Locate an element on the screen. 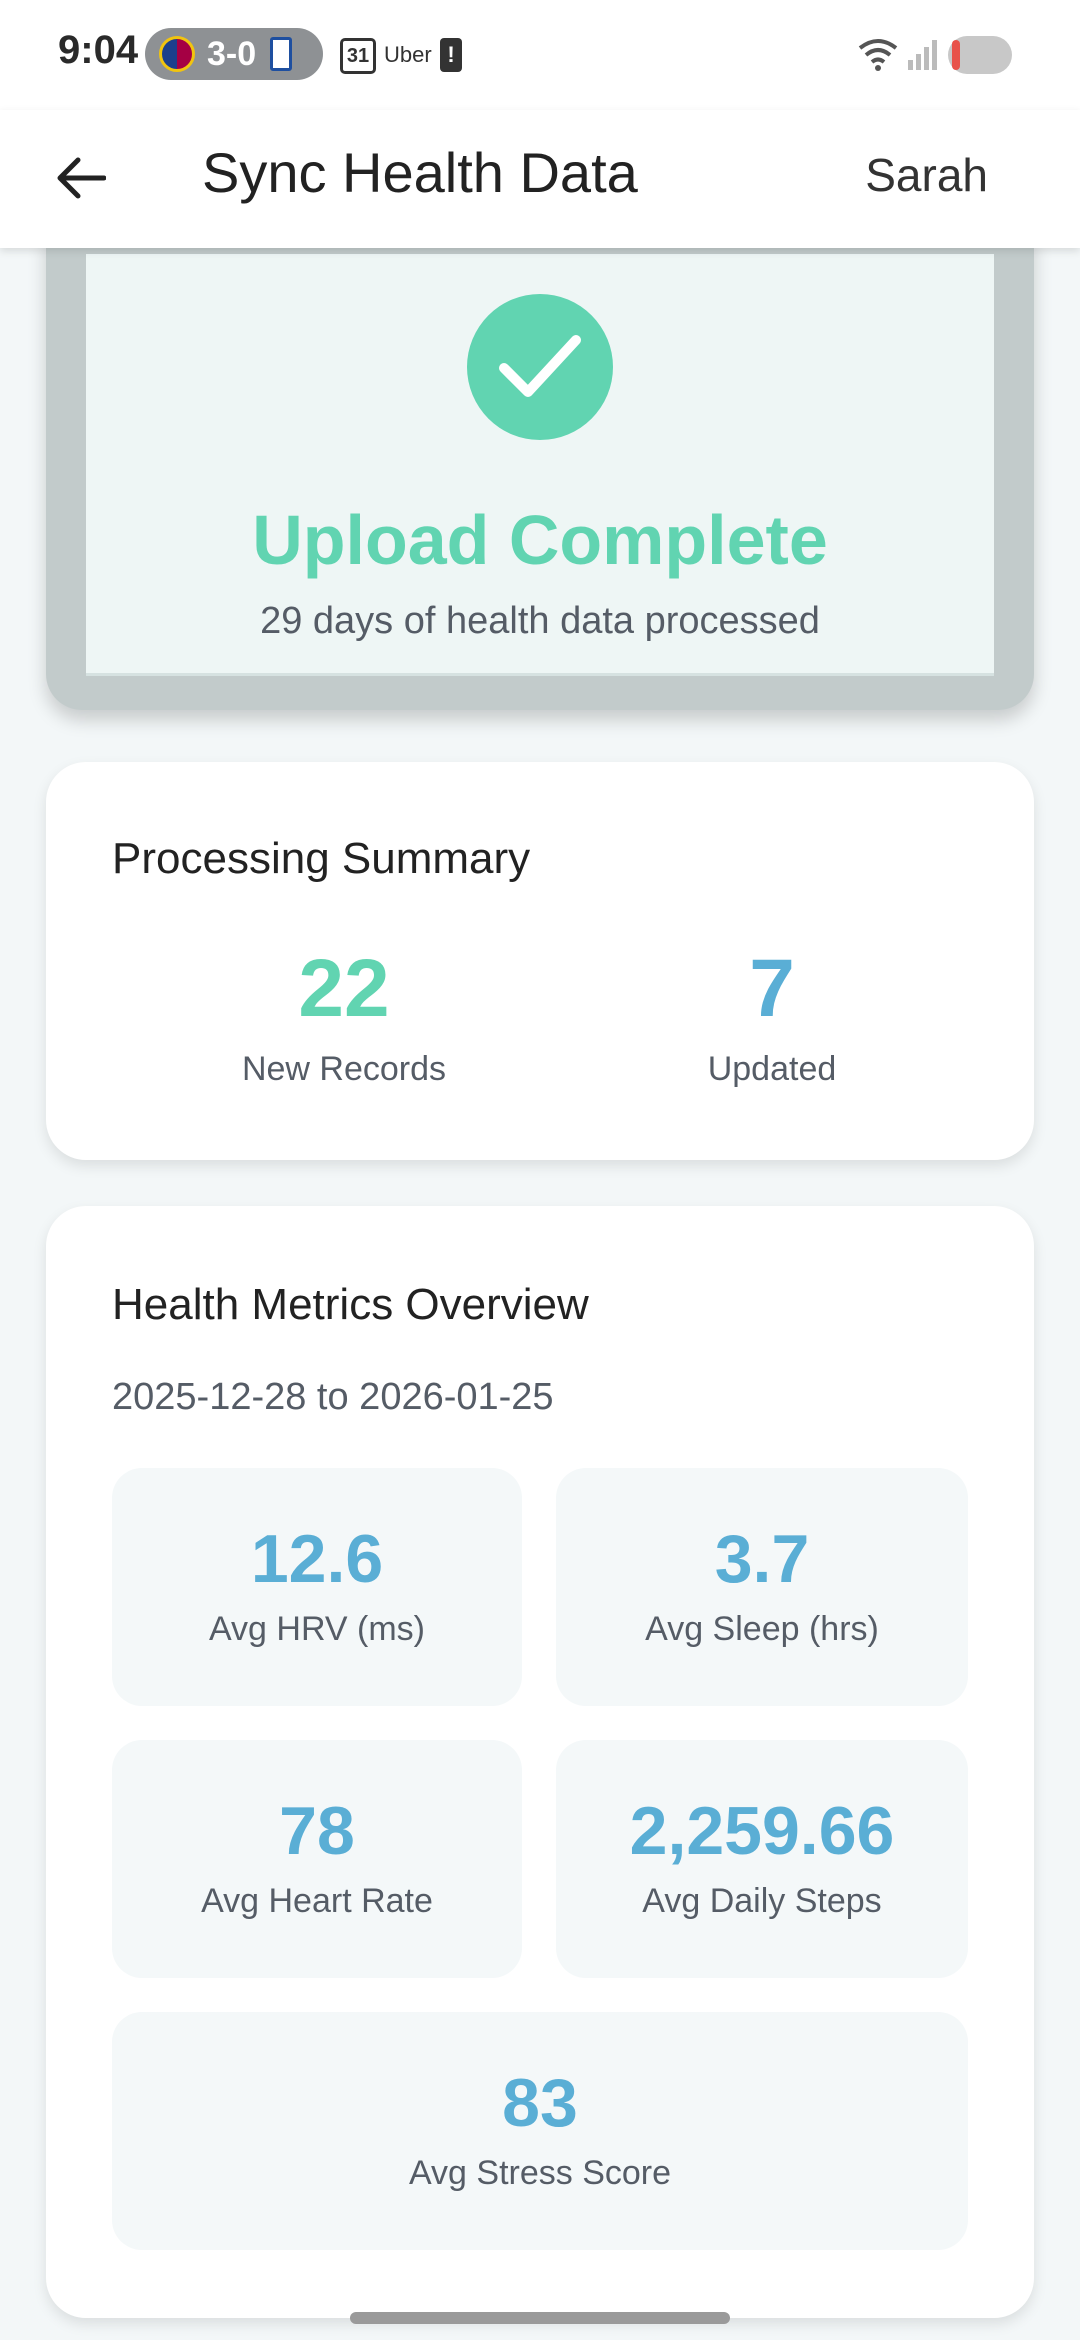 The image size is (1080, 2340). arrow-left-icon is located at coordinates (81, 178).